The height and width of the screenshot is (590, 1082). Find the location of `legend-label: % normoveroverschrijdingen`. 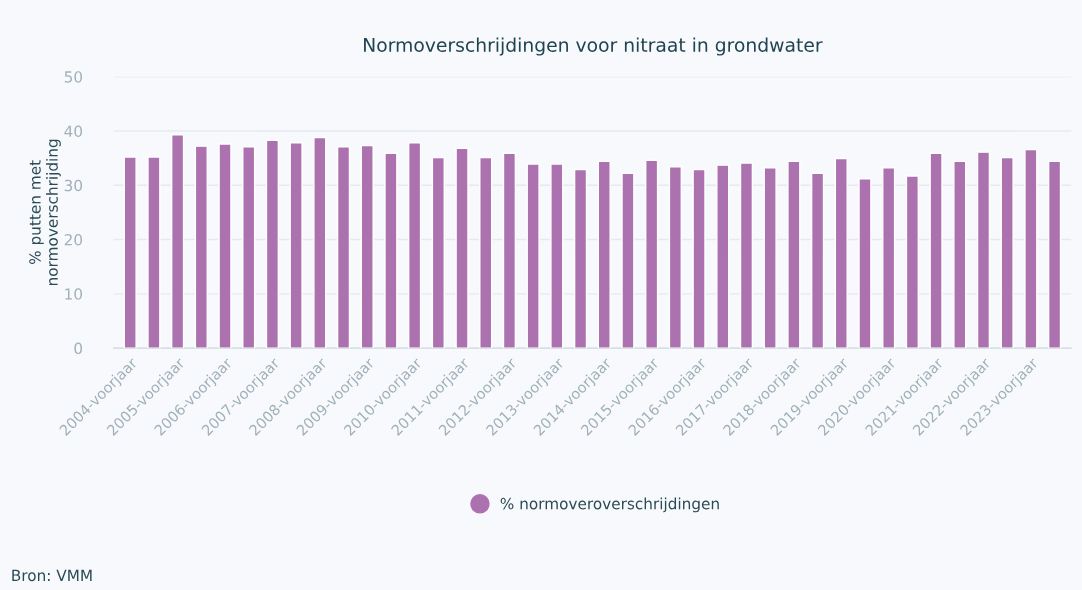

legend-label: % normoveroverschrijdingen is located at coordinates (609, 505).